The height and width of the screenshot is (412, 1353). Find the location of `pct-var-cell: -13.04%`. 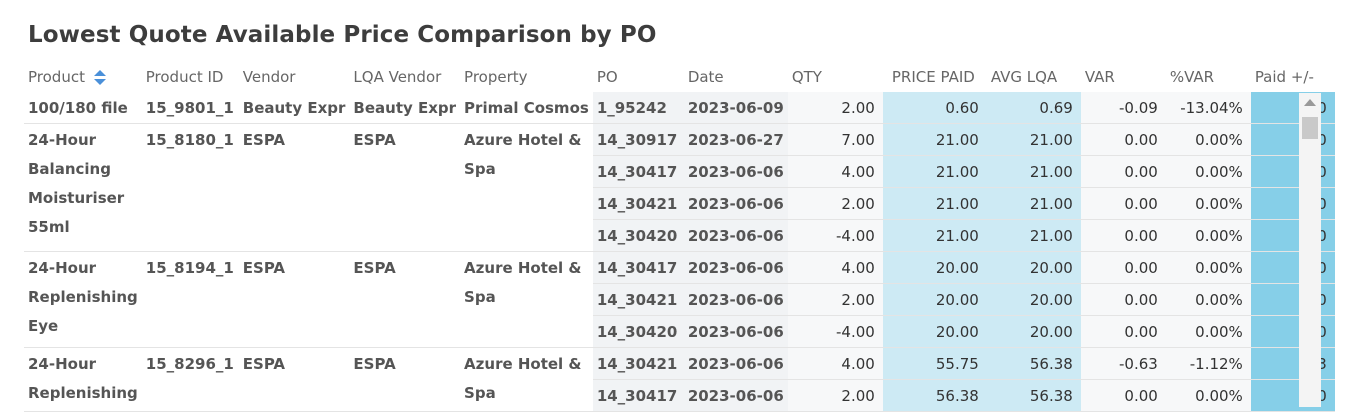

pct-var-cell: -13.04% is located at coordinates (1208, 108).